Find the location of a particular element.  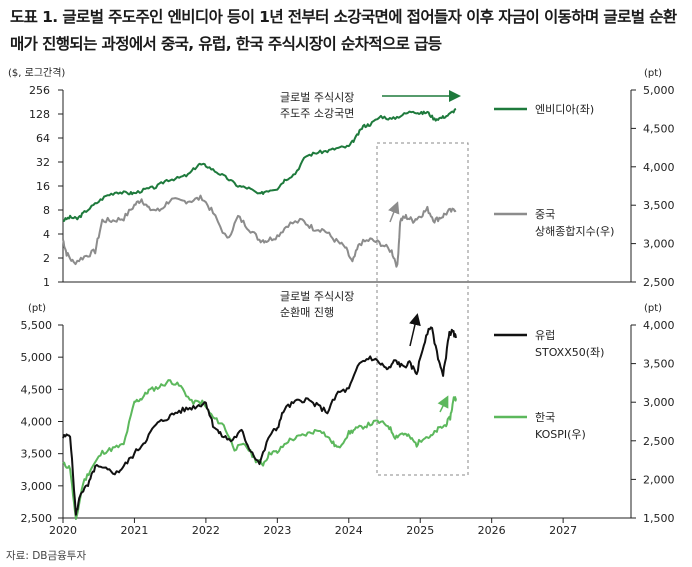

top-left-tick-label: 2 is located at coordinates (46, 258).